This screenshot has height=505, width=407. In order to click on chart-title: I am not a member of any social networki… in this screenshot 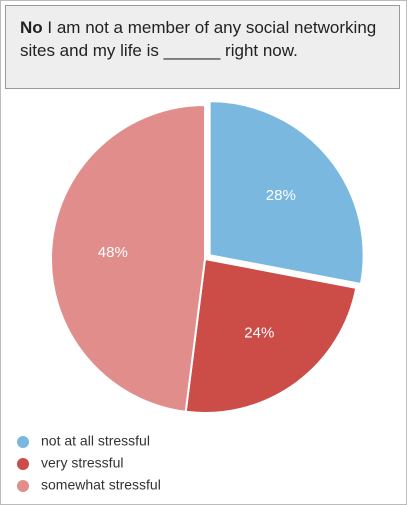, I will do `click(198, 39)`.